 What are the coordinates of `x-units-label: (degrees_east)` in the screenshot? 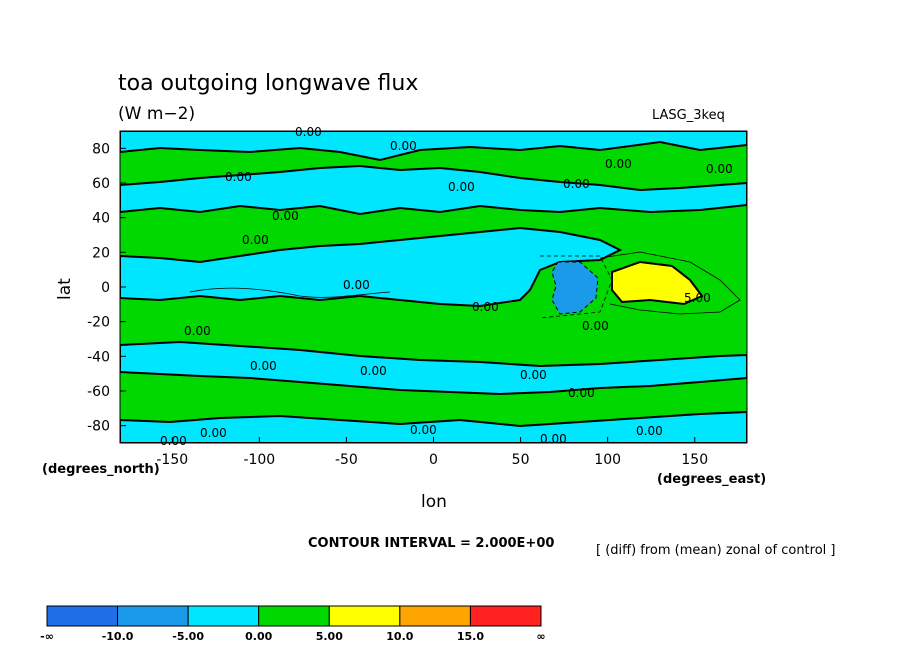 It's located at (711, 479).